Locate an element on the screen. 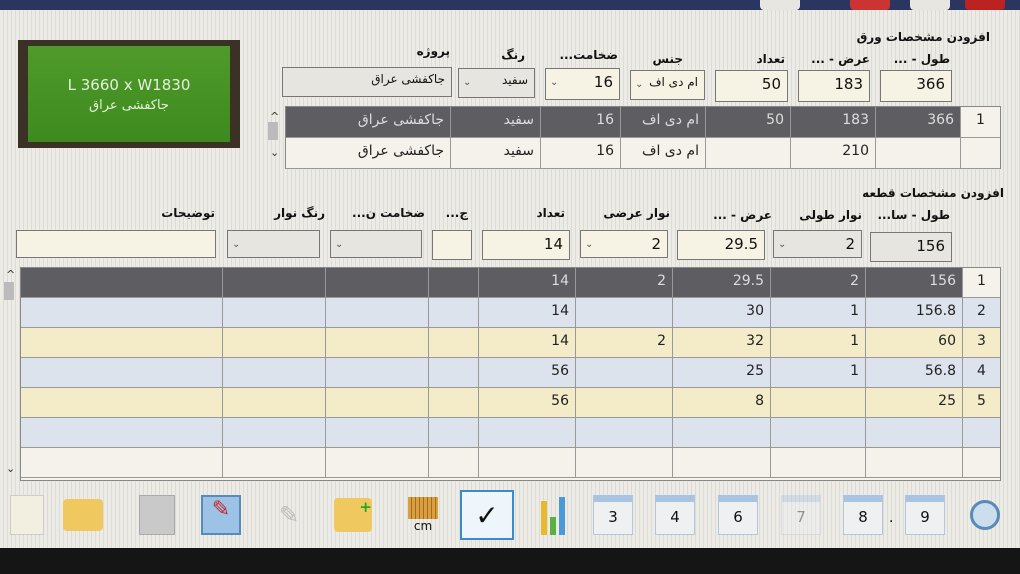  table-row: 4 56.8 1 25 56 is located at coordinates (510, 373).